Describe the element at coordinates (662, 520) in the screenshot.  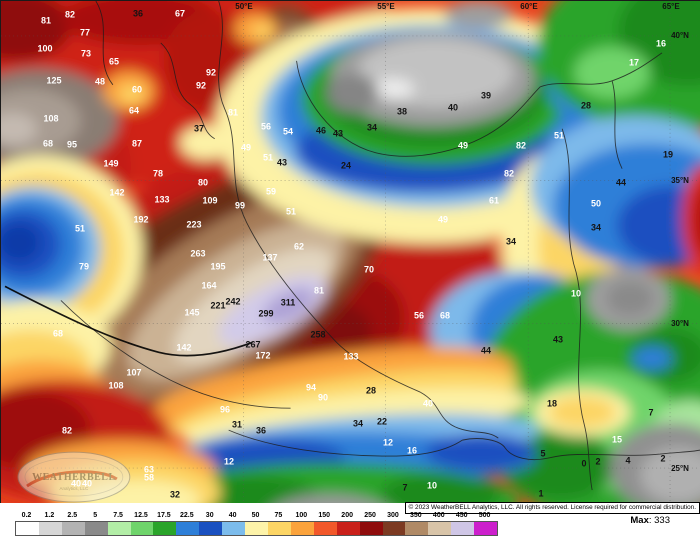
I see `max-value: 333` at that location.